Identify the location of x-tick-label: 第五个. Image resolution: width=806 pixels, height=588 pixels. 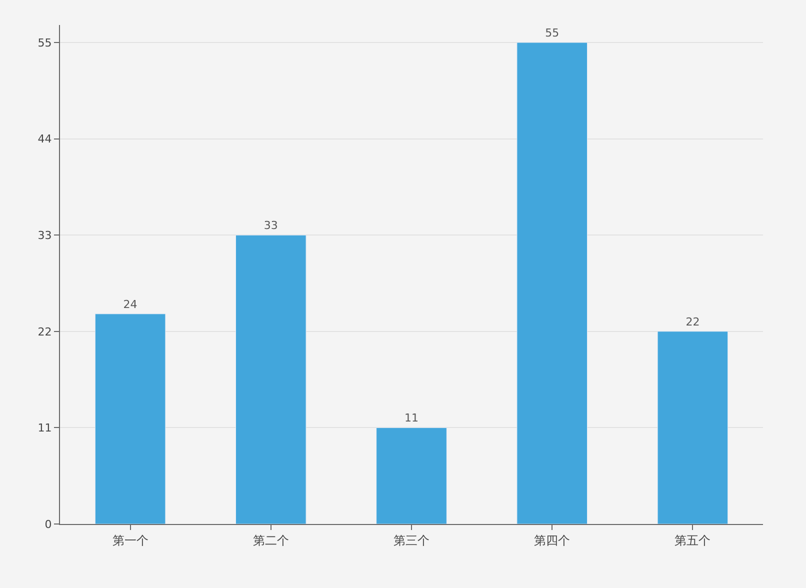
(692, 540).